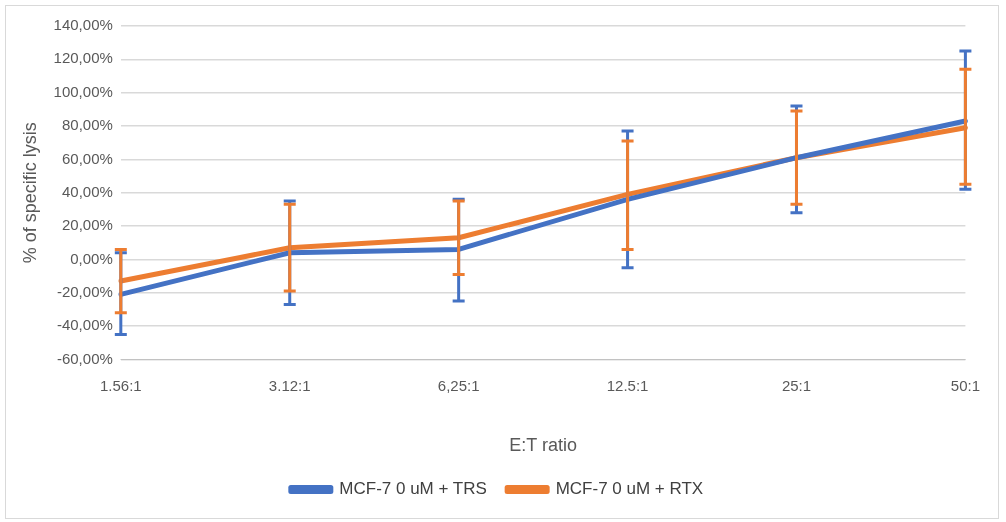 The width and height of the screenshot is (1006, 522). What do you see at coordinates (543, 445) in the screenshot?
I see `x-axis-title: E:T ratio` at bounding box center [543, 445].